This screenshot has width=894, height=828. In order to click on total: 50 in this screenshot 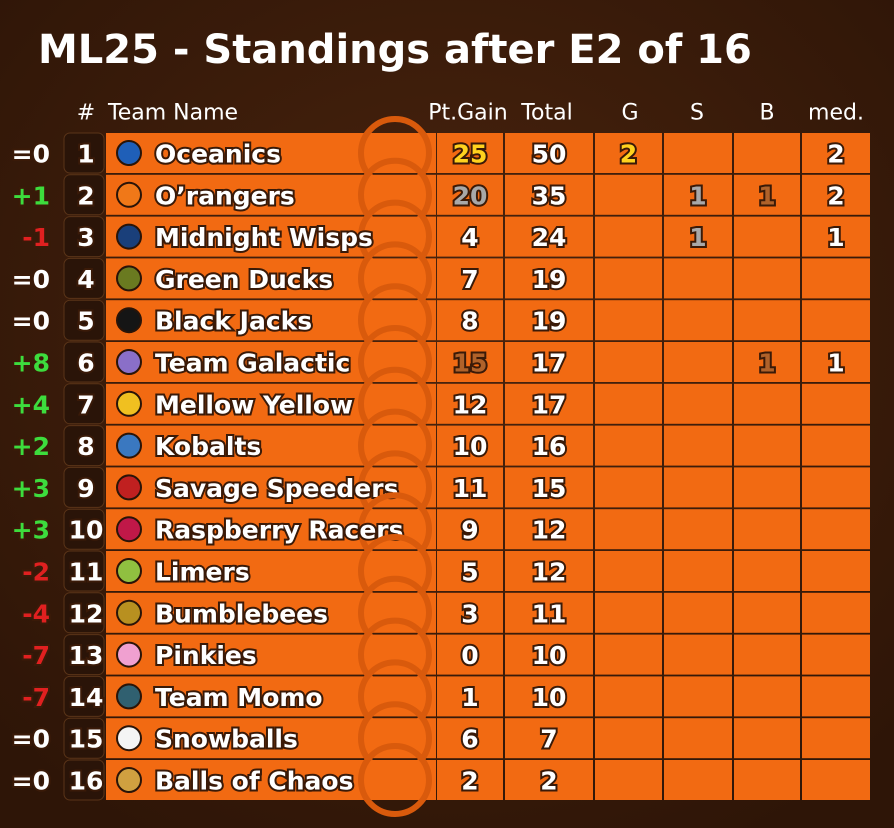, I will do `click(549, 154)`.